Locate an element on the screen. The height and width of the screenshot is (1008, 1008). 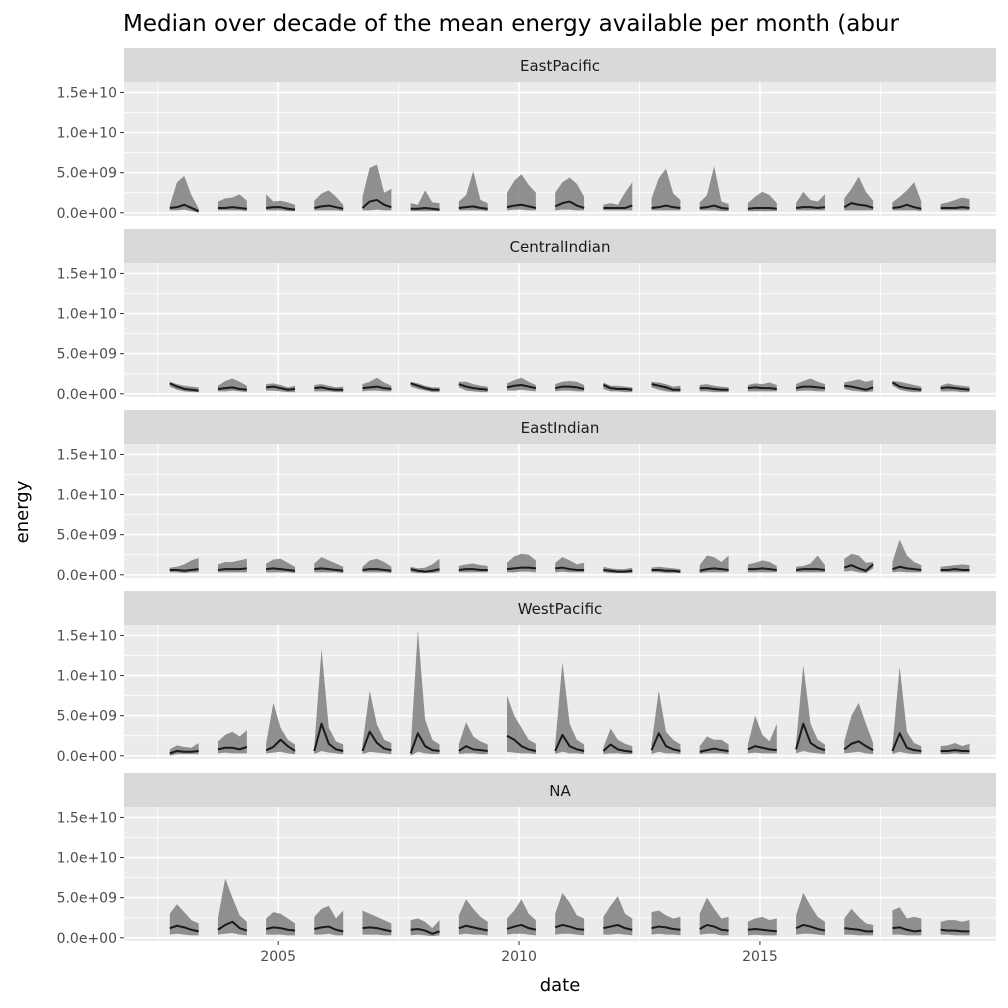
panel-background is located at coordinates (560, 511).